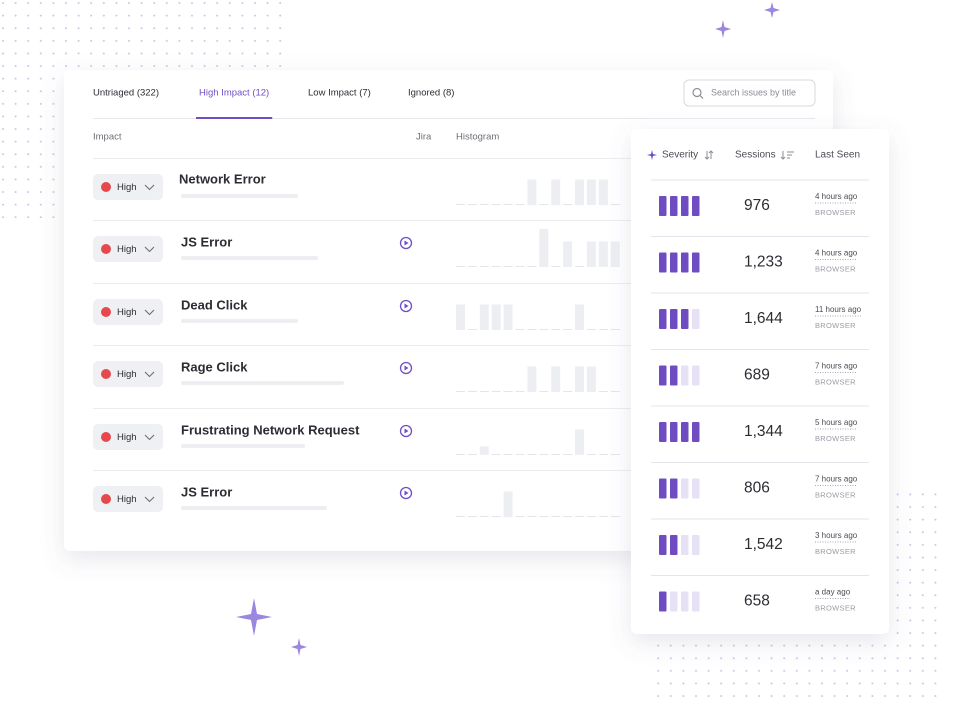 Image resolution: width=954 pixels, height=713 pixels. Describe the element at coordinates (339, 93) in the screenshot. I see `tab: Low Impact (7)` at that location.